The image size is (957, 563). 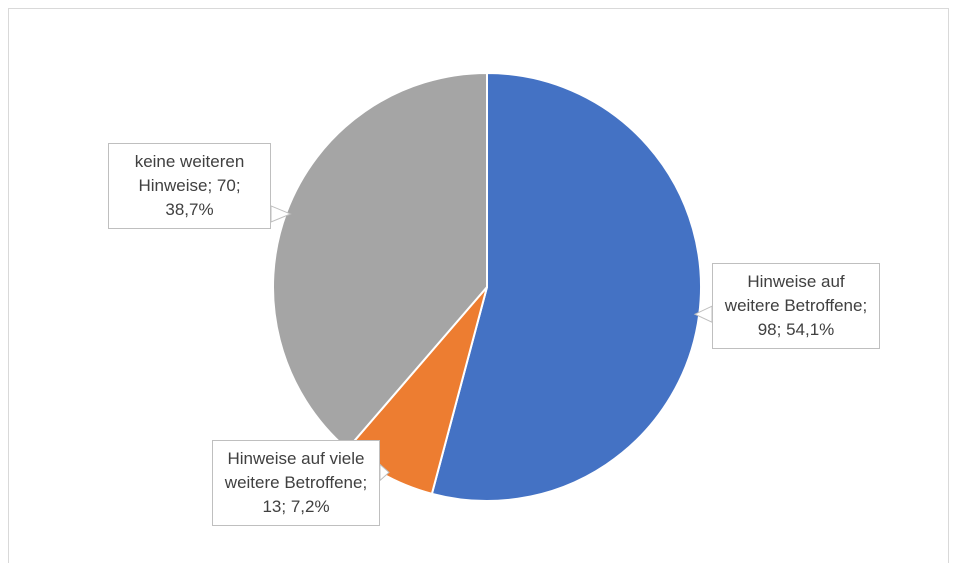 I want to click on data-label: keine weiteren Hinweise; 70; 38,7%, so click(x=189, y=186).